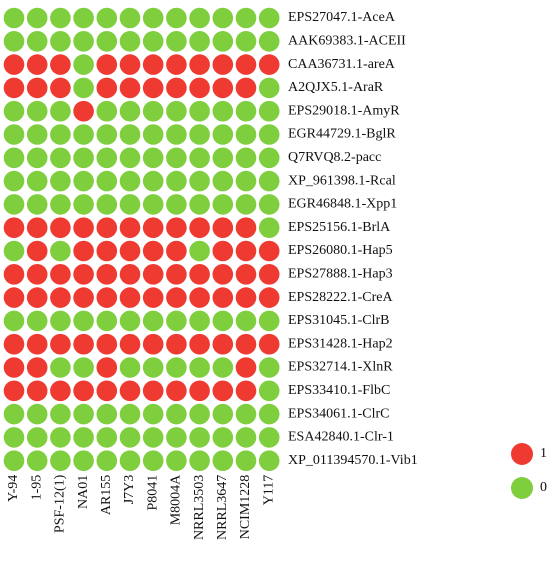  I want to click on row-label: EPS28222.1-CreA, so click(341, 297).